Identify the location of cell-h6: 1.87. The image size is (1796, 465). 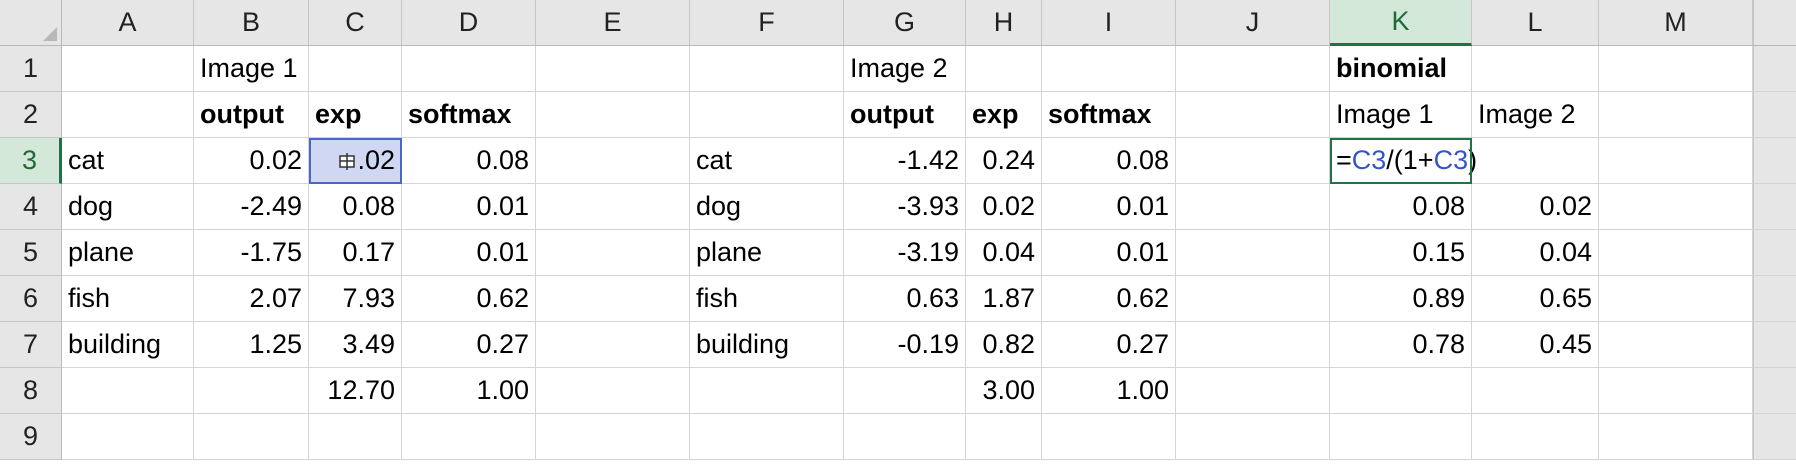
(1004, 299).